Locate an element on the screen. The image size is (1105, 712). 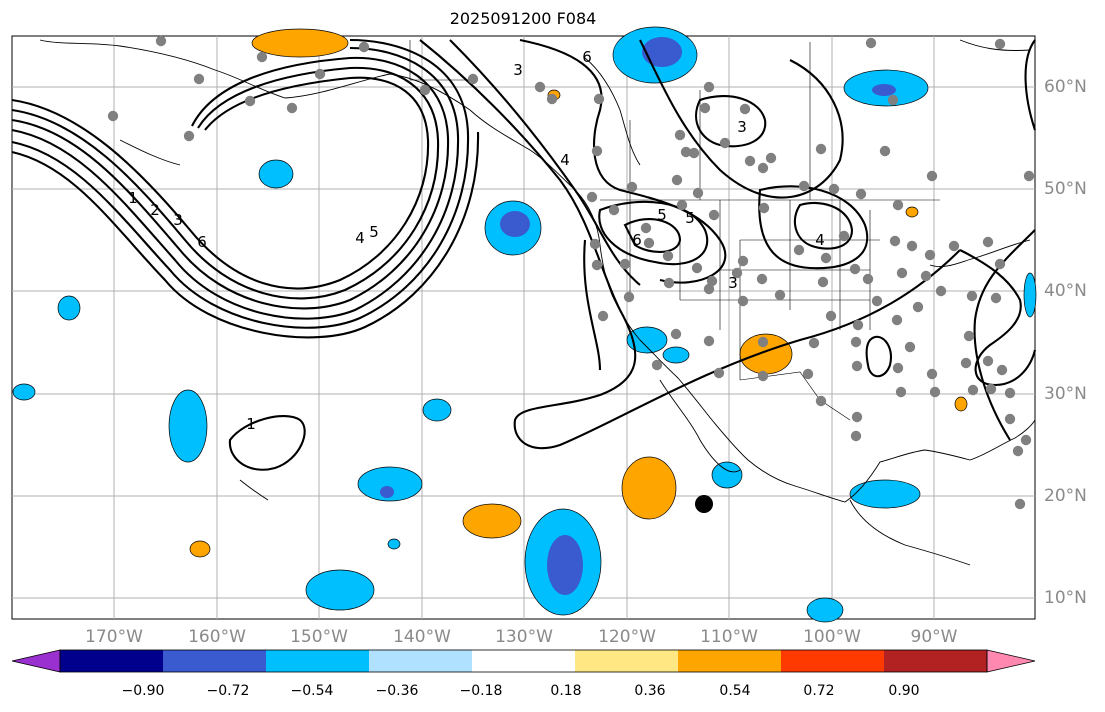
colorbar-tick-label: 0.36 is located at coordinates (650, 691).